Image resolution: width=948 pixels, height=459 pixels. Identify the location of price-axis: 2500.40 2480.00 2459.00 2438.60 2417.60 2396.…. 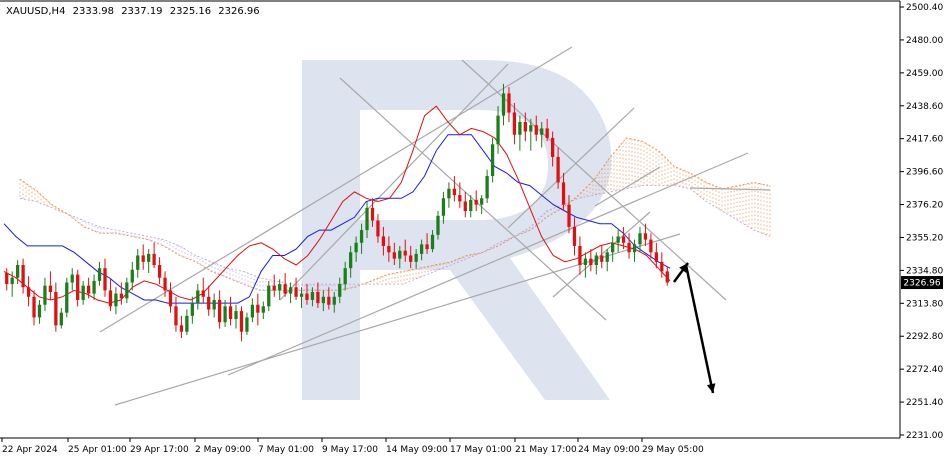
(921, 222).